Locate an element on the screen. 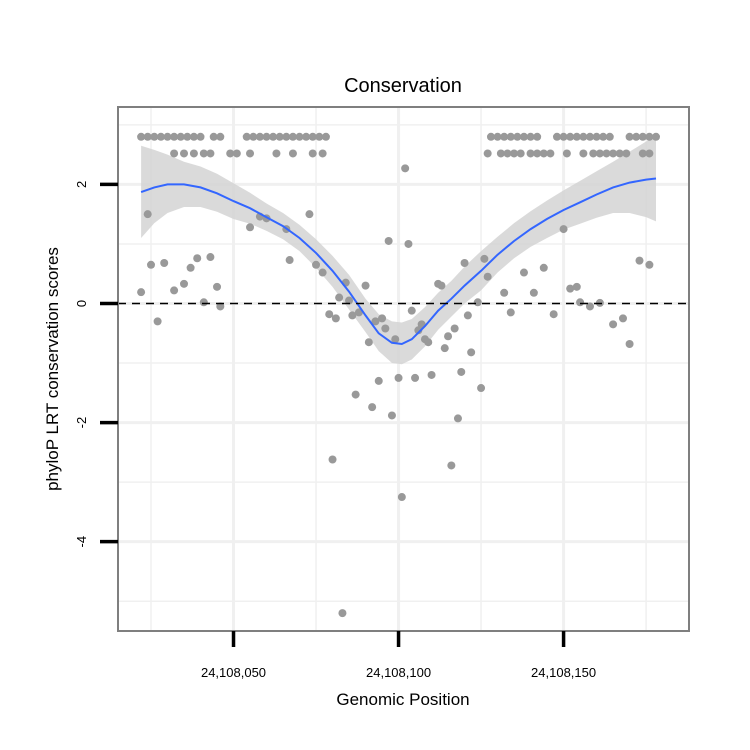 The height and width of the screenshot is (750, 750). y-tick-label: 0 is located at coordinates (81, 303).